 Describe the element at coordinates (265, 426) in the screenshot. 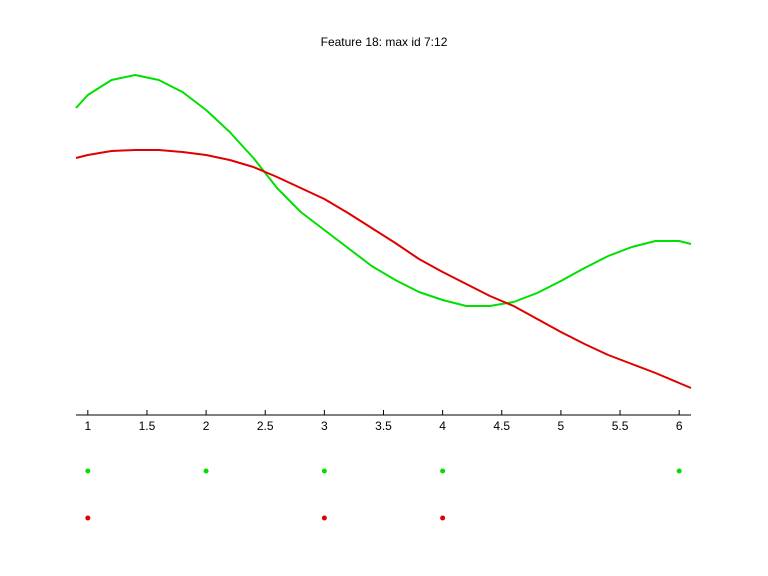

I see `x-tick-label: 2.5` at that location.